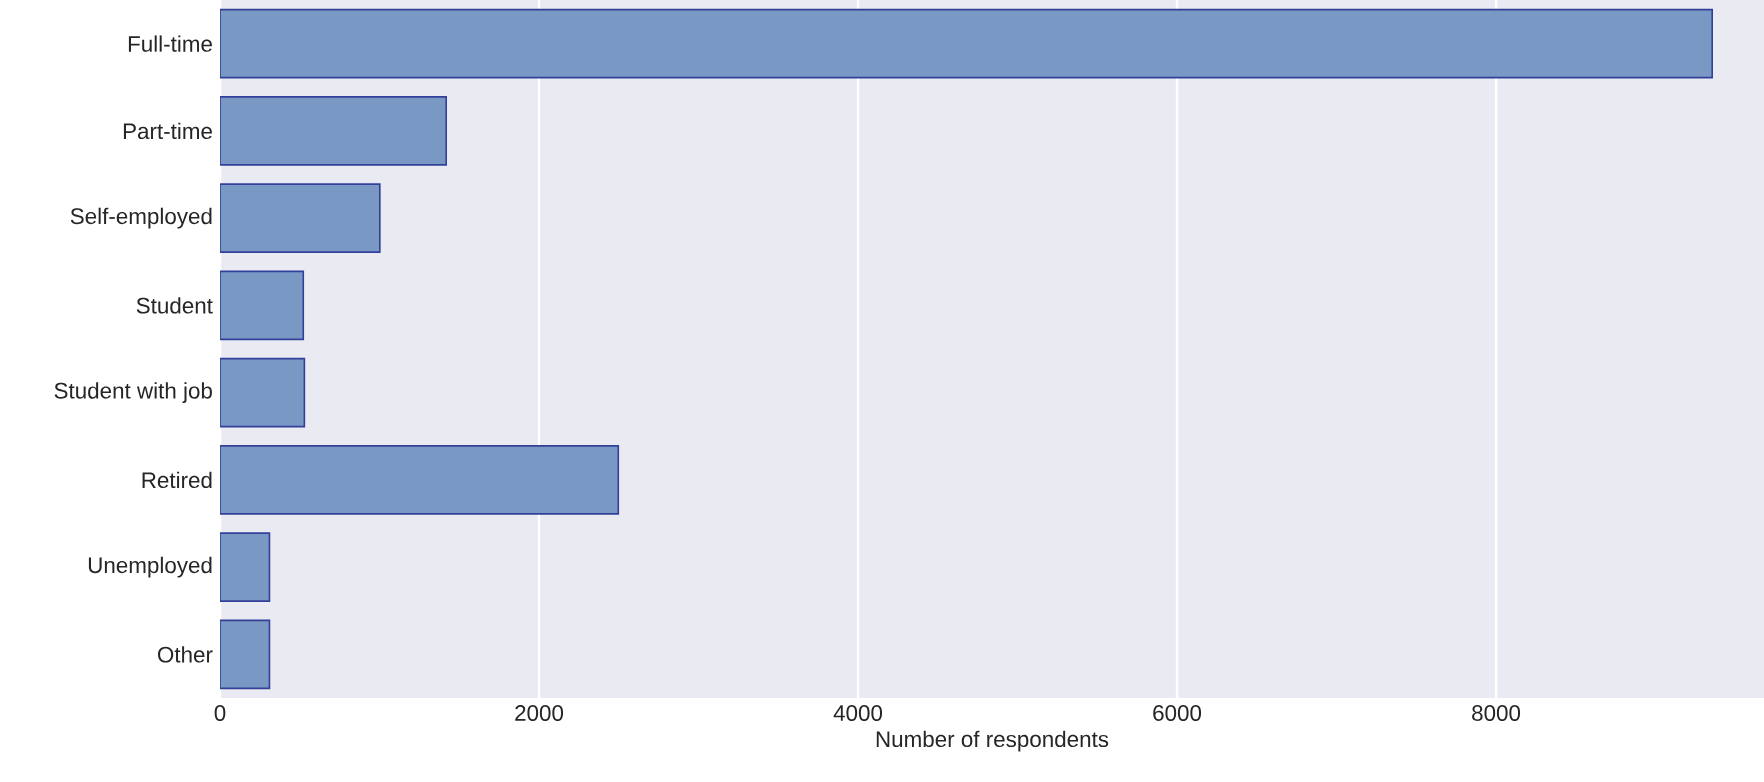  Describe the element at coordinates (858, 713) in the screenshot. I see `x-tick-label: 4000` at that location.